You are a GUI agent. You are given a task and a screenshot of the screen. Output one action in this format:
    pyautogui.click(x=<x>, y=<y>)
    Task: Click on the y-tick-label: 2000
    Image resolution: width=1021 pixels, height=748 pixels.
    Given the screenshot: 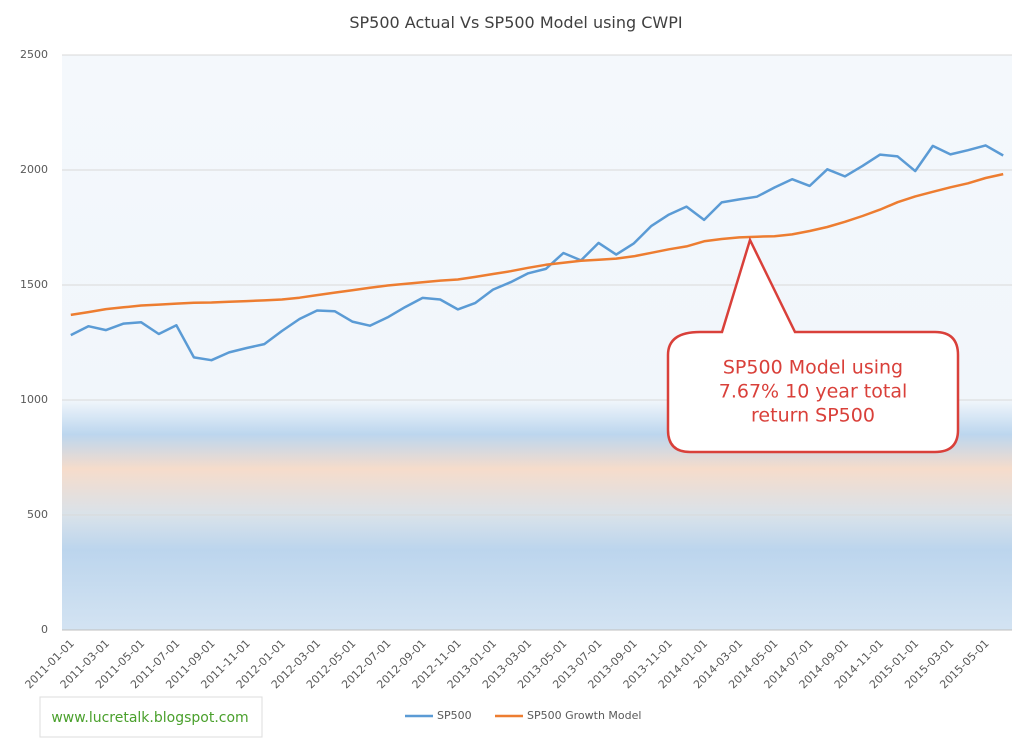 What is the action you would take?
    pyautogui.click(x=34, y=169)
    